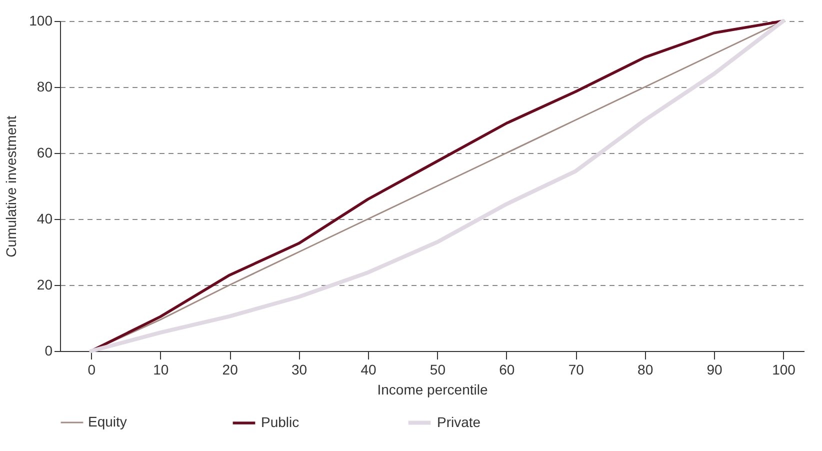 This screenshot has width=822, height=451. What do you see at coordinates (230, 370) in the screenshot?
I see `x-tick-label: 20` at bounding box center [230, 370].